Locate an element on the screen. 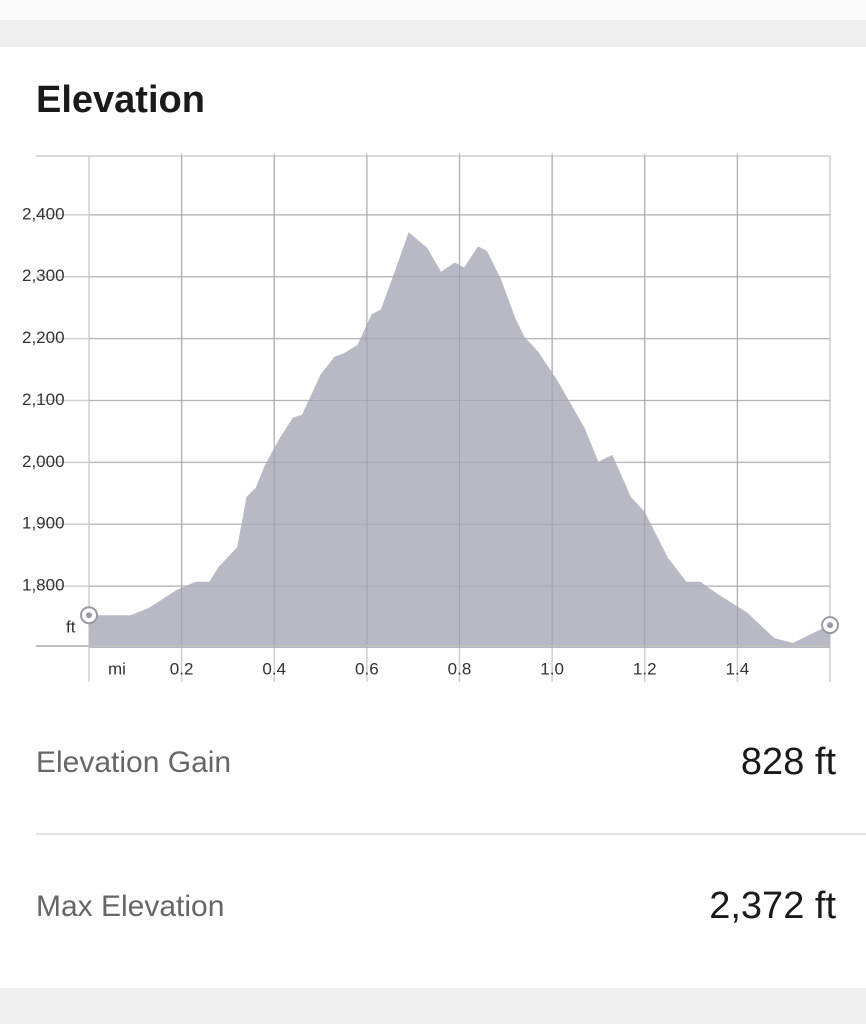 The width and height of the screenshot is (866, 1024). stat-label: Elevation Gain is located at coordinates (133, 762).